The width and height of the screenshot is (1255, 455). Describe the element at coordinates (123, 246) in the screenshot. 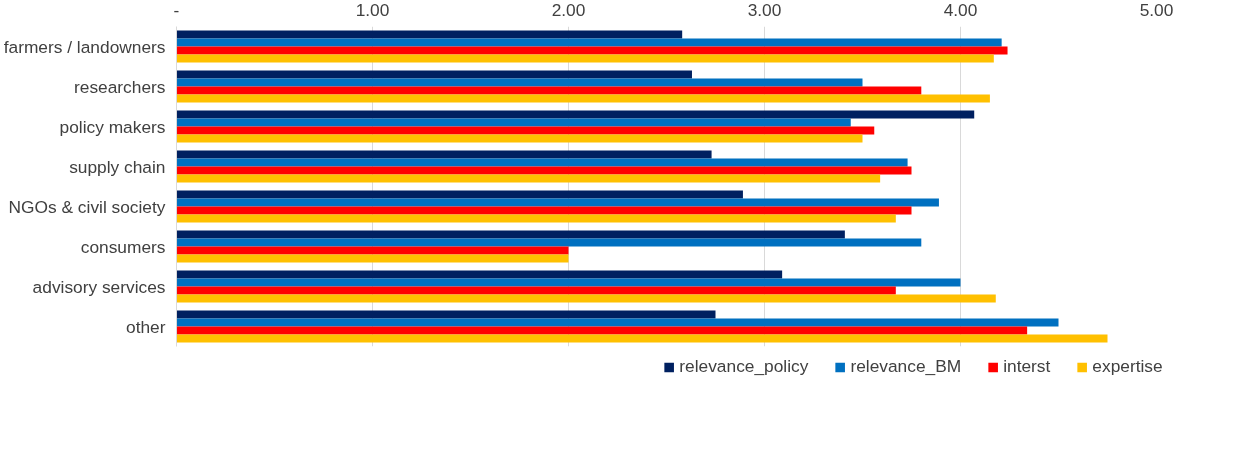

I see `y-tick-label: consumers` at that location.